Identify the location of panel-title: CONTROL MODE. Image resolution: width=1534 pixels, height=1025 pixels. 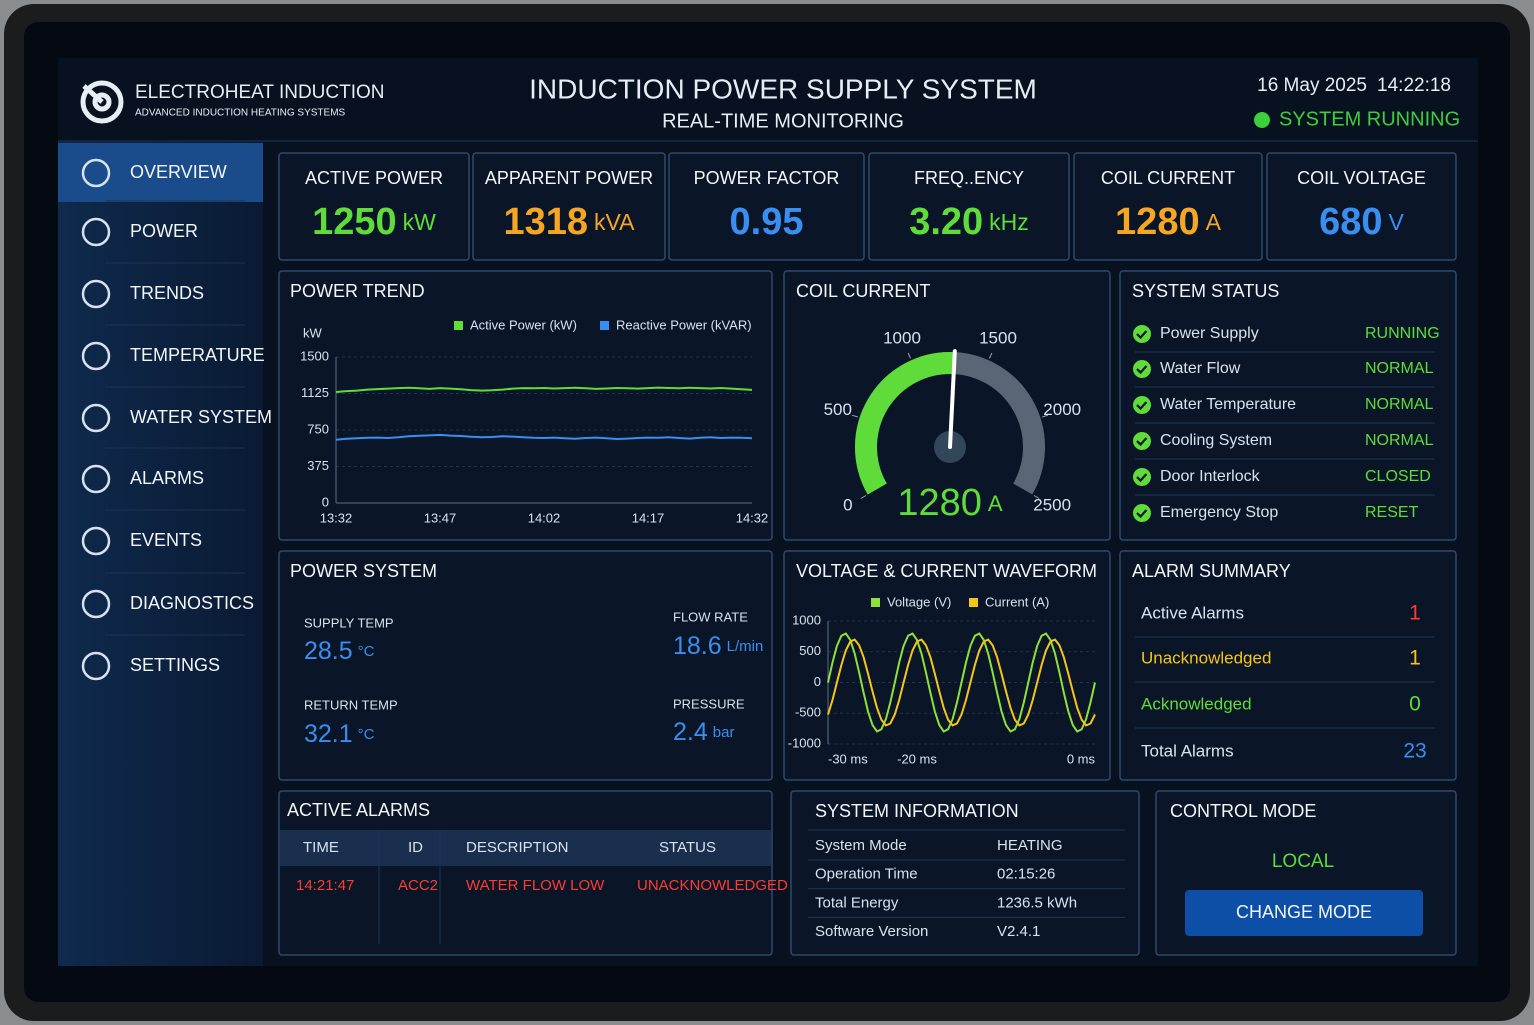
(1243, 811).